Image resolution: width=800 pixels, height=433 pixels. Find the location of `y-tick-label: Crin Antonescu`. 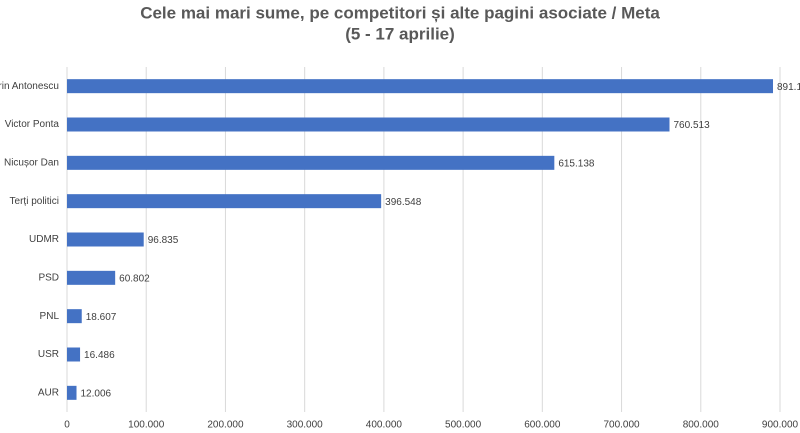

y-tick-label: Crin Antonescu is located at coordinates (29, 86).